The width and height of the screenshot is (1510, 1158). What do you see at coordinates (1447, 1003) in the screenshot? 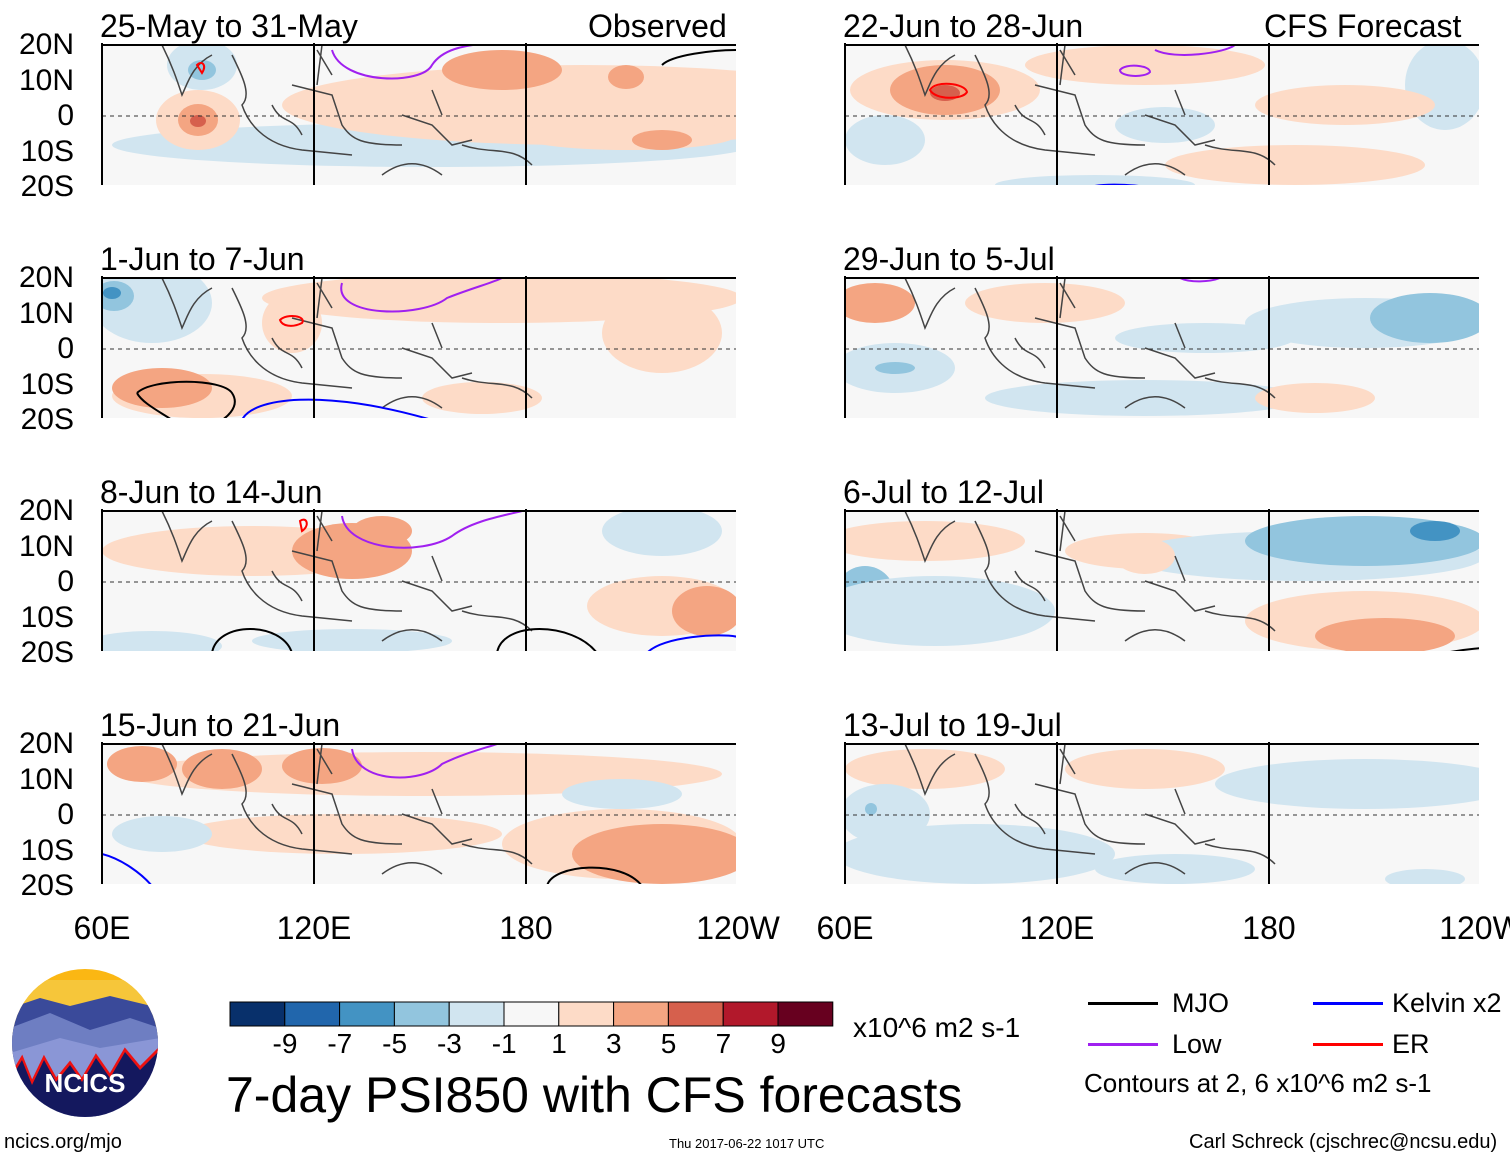
I see `legend-kelvin: Kelvin x2` at bounding box center [1447, 1003].